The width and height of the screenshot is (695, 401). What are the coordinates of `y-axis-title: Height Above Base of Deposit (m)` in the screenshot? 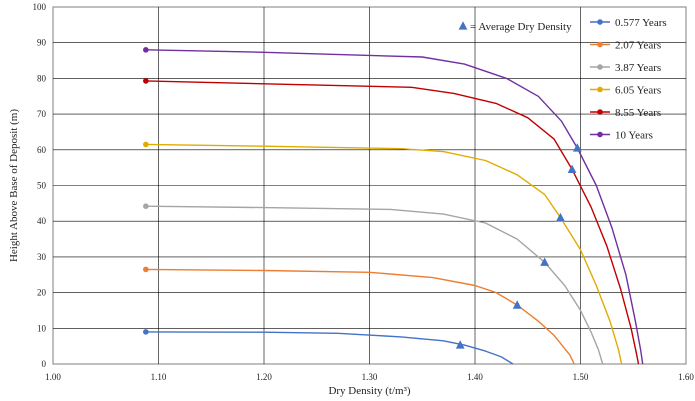 It's located at (14, 185).